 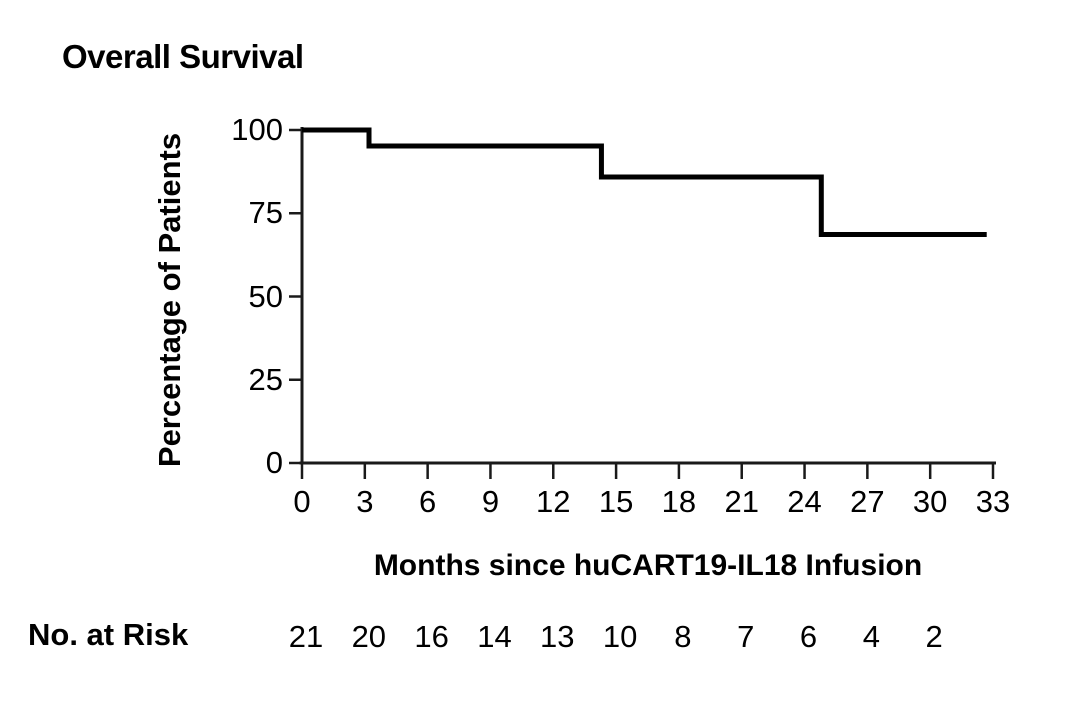 I want to click on x-tick-label: 18, so click(x=679, y=501).